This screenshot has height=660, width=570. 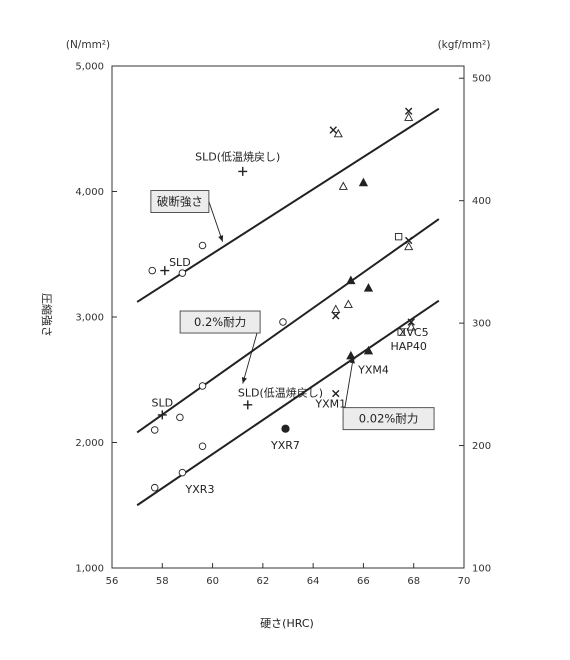 I want to click on x-axis-title: 硬さ(HRC), so click(x=287, y=623).